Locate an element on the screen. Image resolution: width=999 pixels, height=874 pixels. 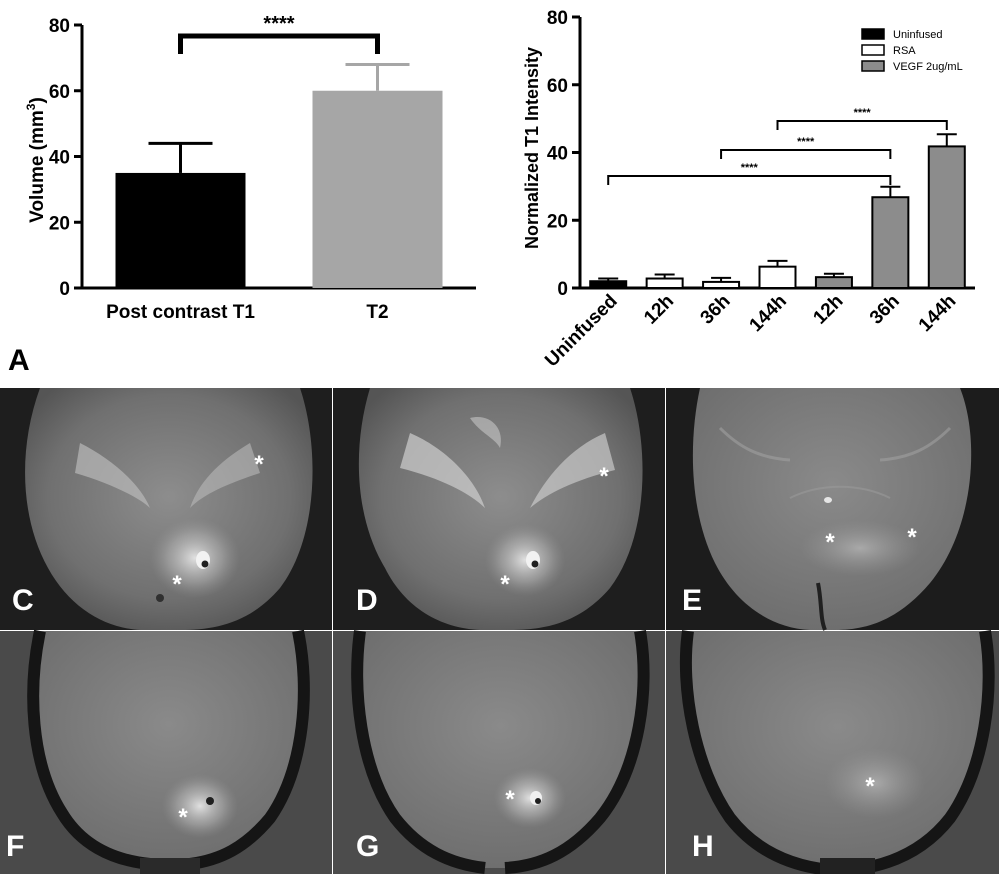
chart-b-y-tick-label: 20 is located at coordinates (557, 221).